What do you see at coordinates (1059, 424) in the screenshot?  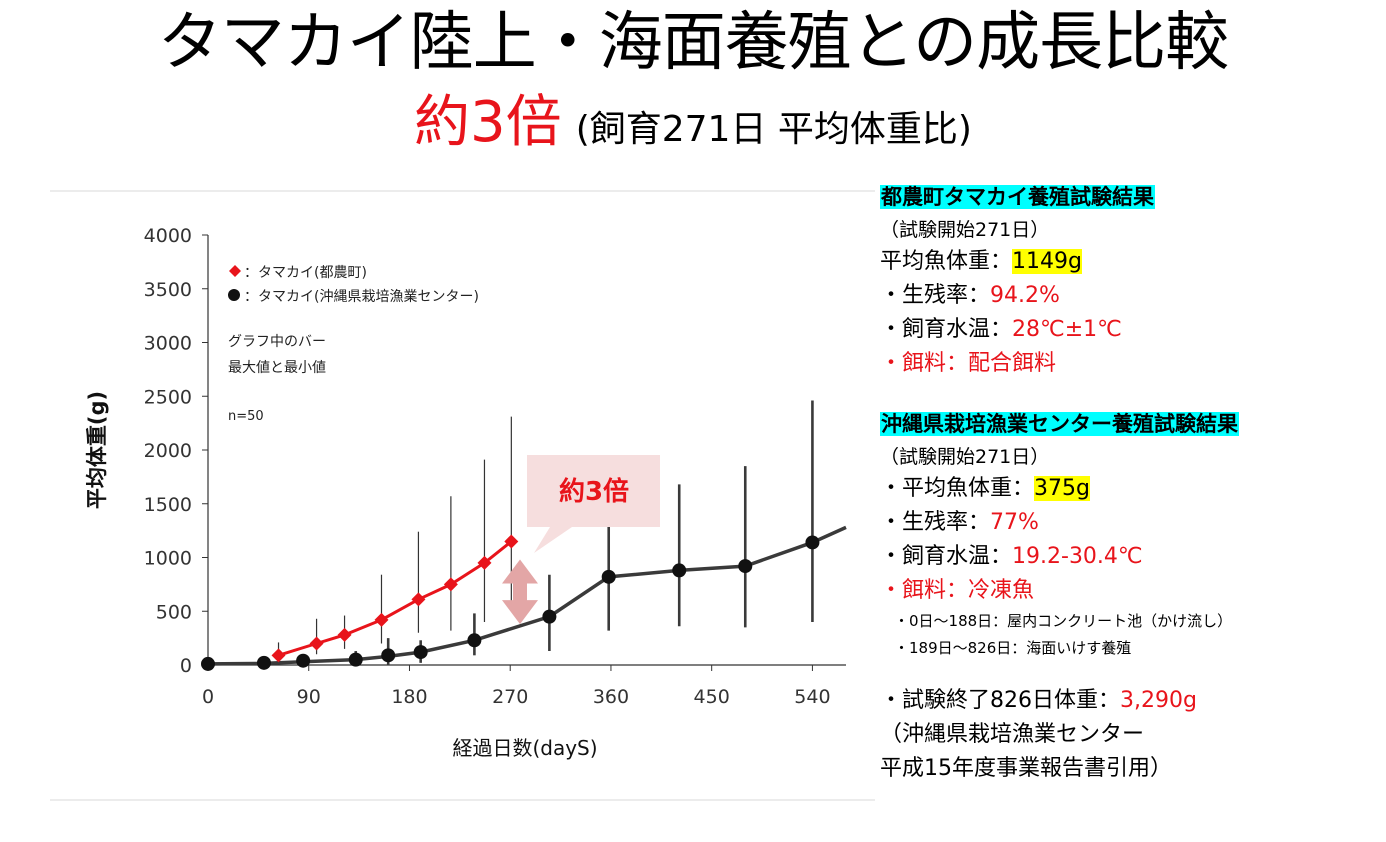 I see `okinawa-heading: 沖縄県栽培漁業センター養殖試験結果` at bounding box center [1059, 424].